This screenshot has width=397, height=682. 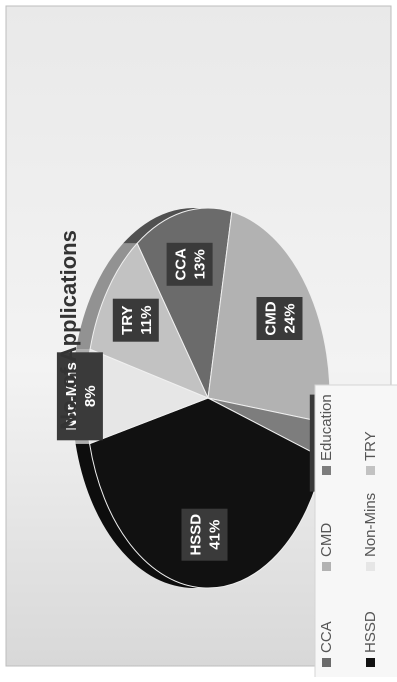 I want to click on legend-label: HSSD, so click(x=370, y=632).